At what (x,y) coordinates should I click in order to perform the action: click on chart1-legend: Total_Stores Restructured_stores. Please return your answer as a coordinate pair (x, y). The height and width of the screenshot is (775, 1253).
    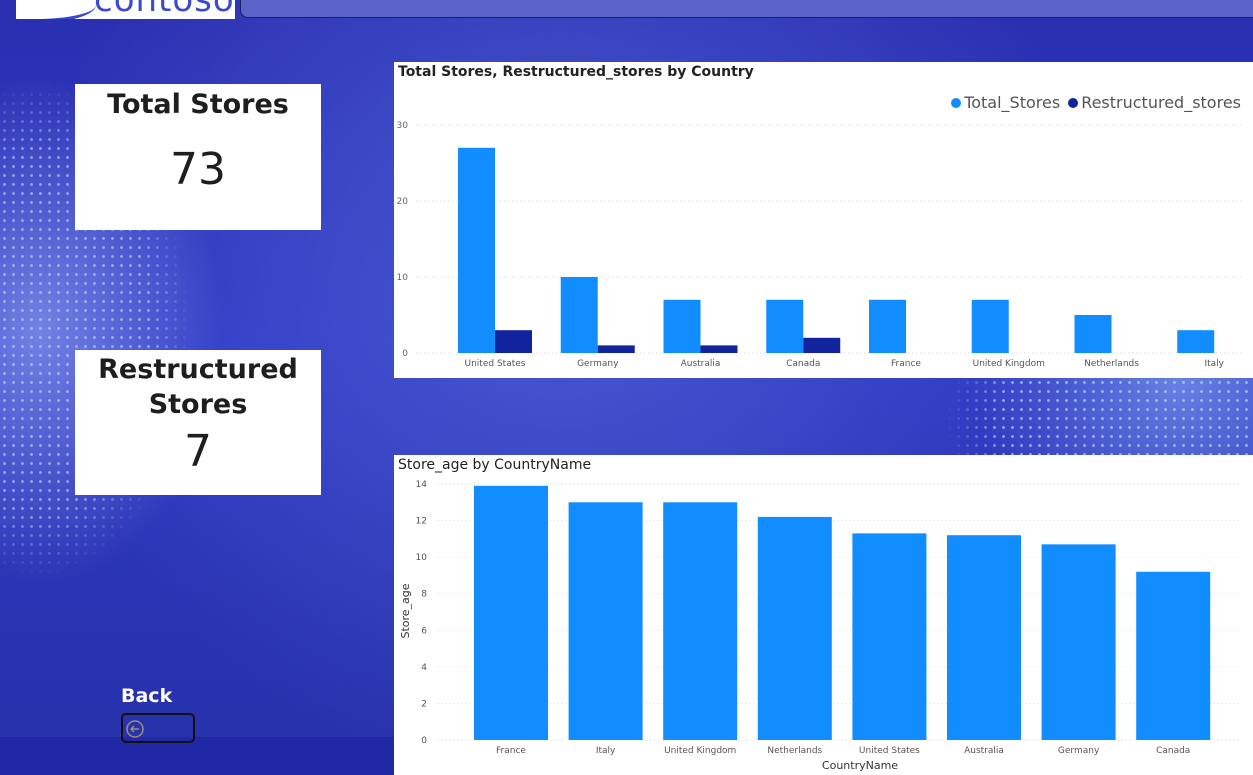
    Looking at the image, I should click on (1096, 102).